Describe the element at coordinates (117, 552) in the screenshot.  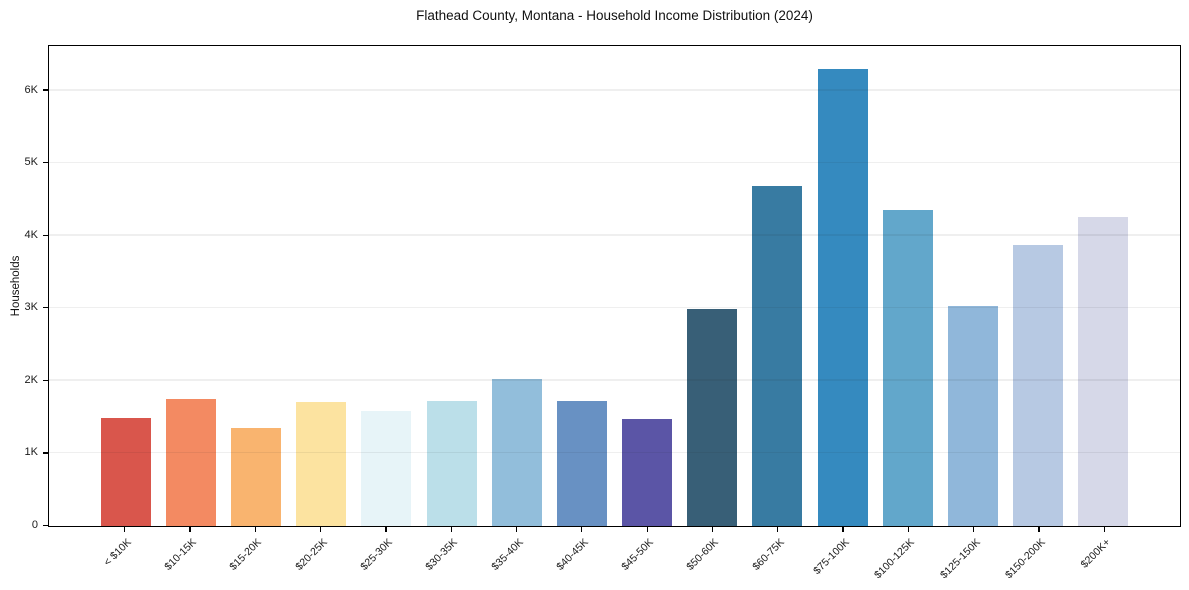
I see `x-tick-label-< $10K: < $10K` at that location.